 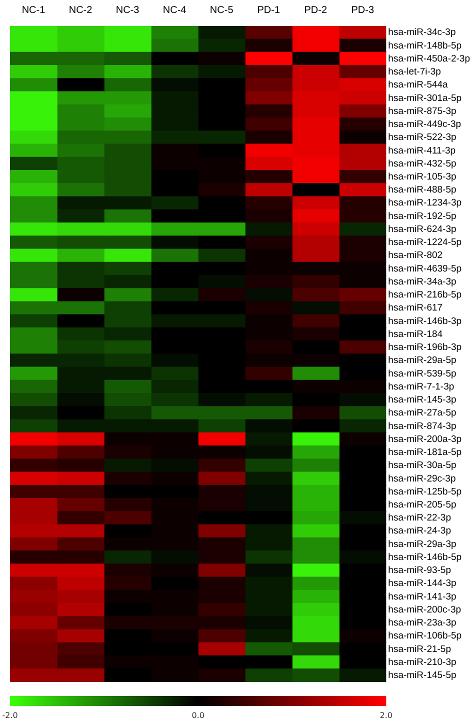 I want to click on y-tick-label: hsa-miR-146b-5p, so click(x=425, y=557).